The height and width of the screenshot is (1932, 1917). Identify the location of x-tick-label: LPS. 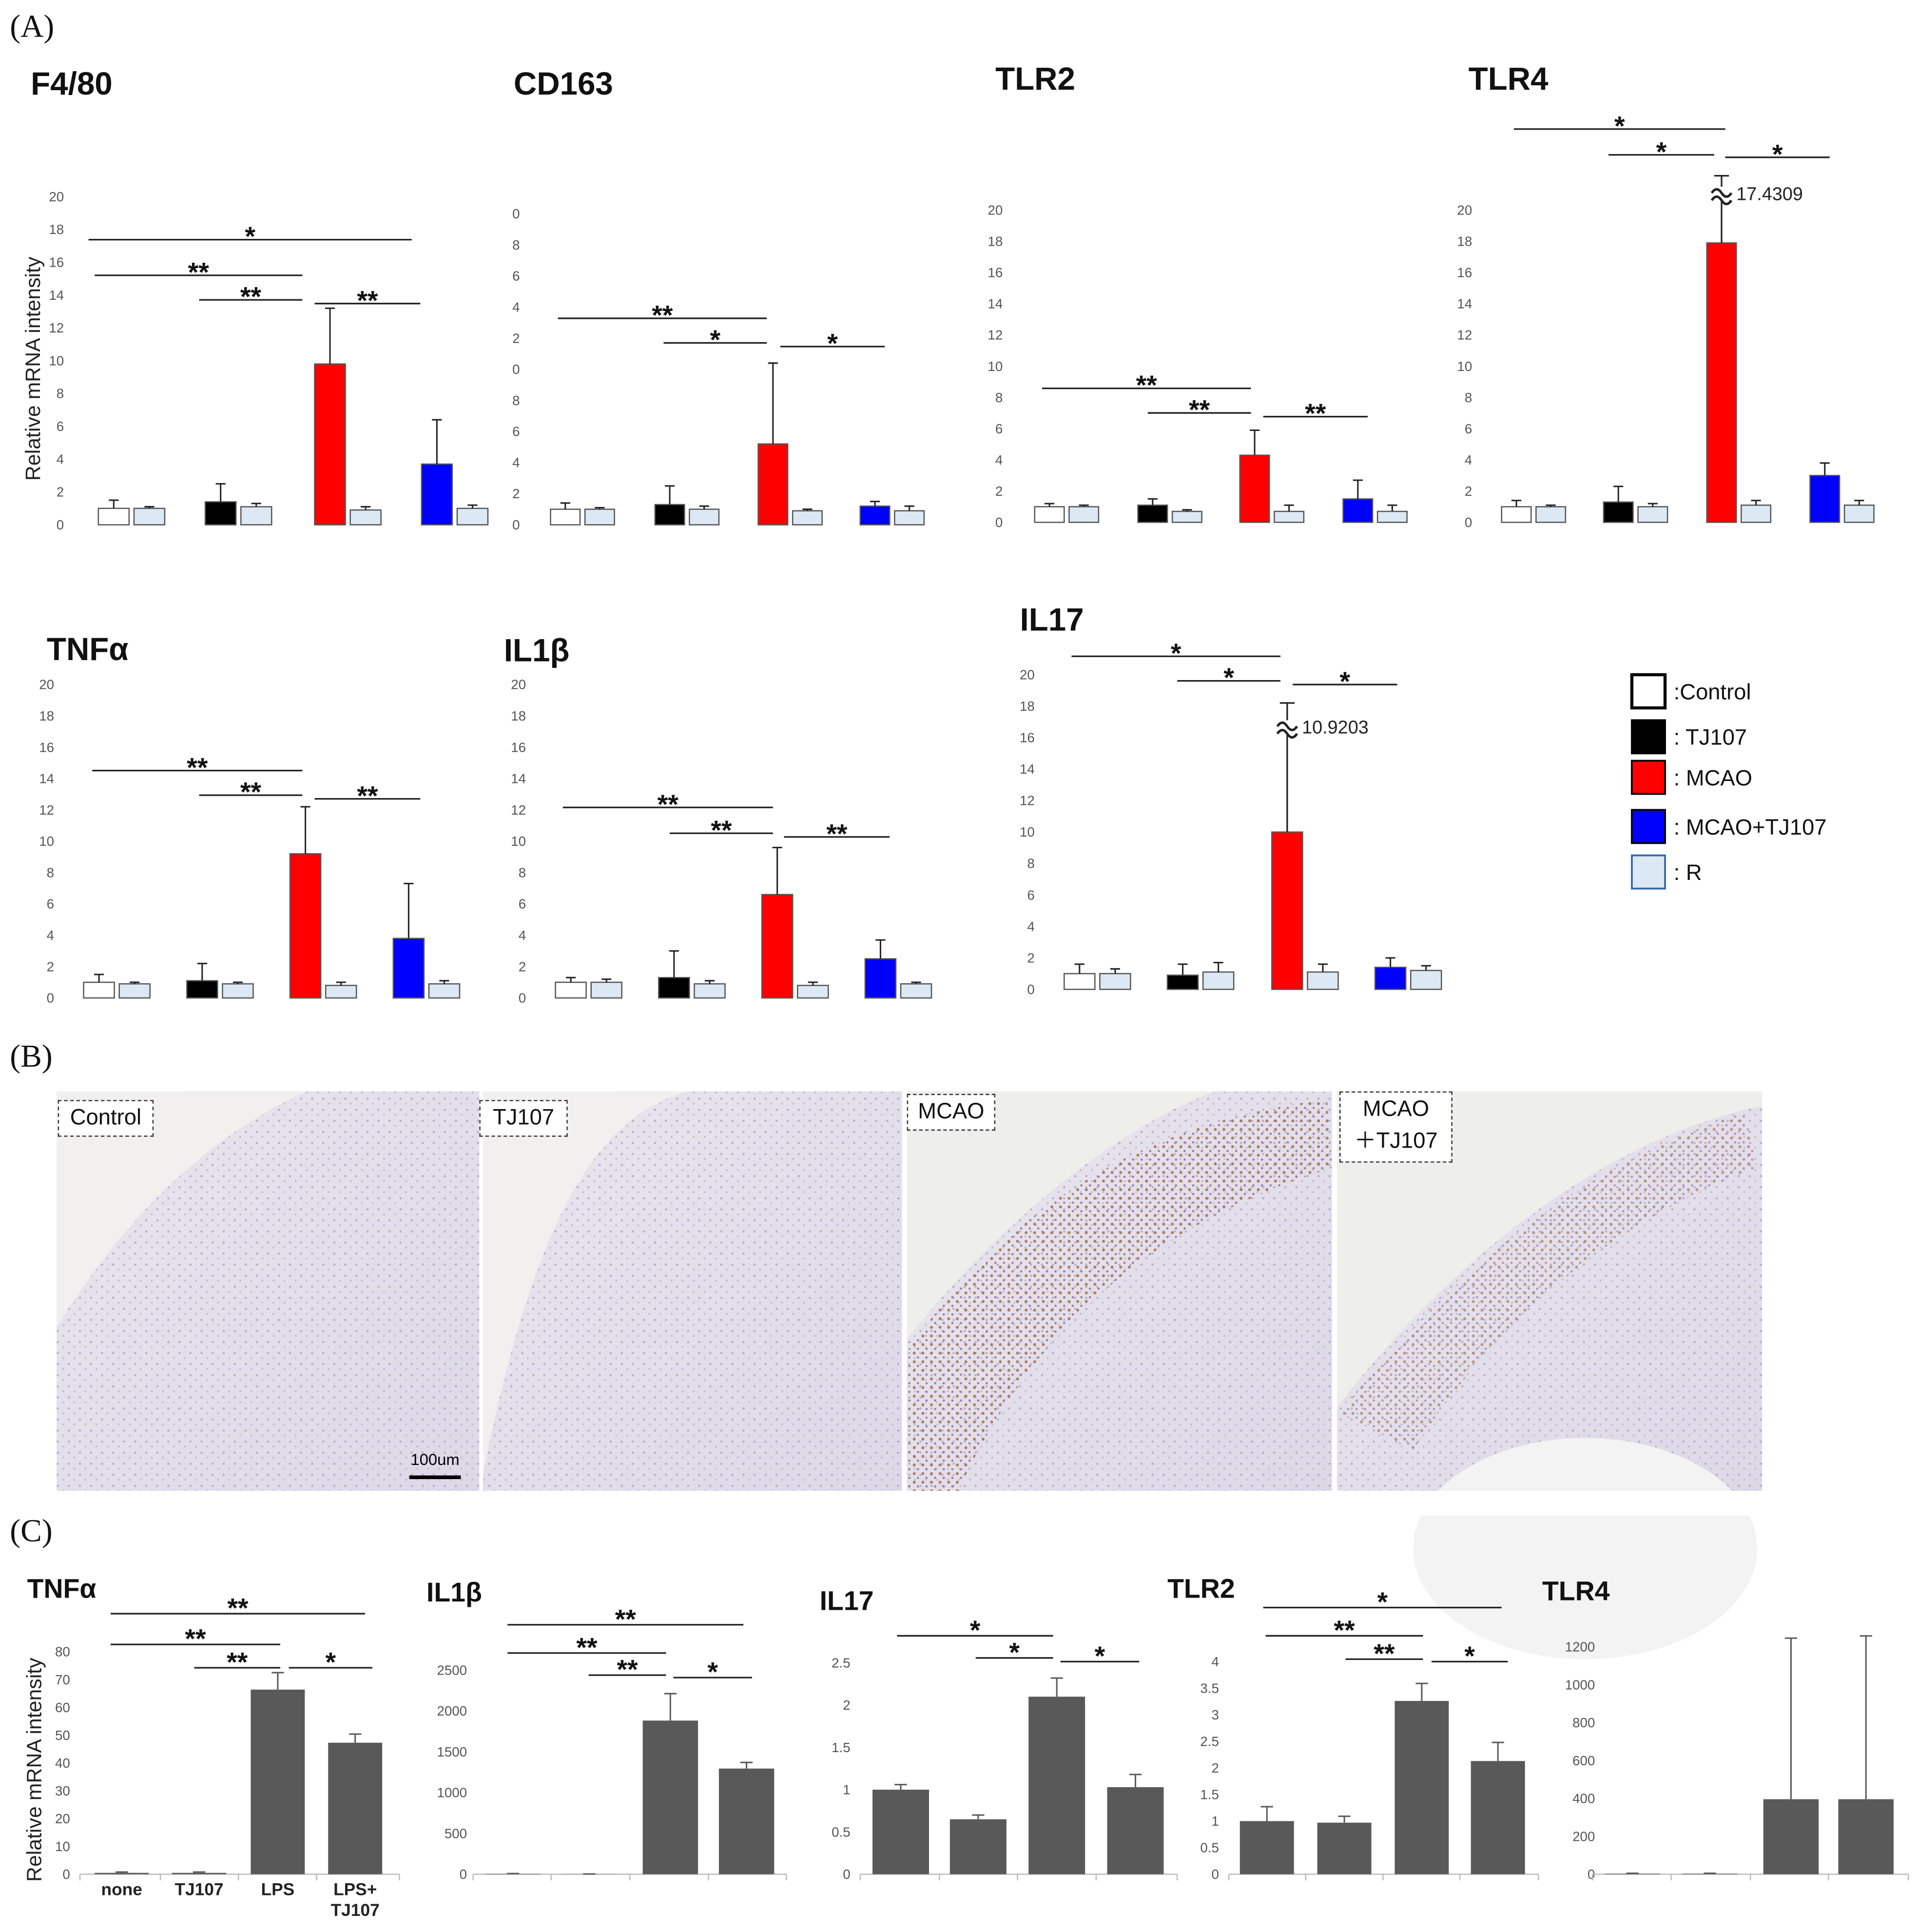
(278, 1889).